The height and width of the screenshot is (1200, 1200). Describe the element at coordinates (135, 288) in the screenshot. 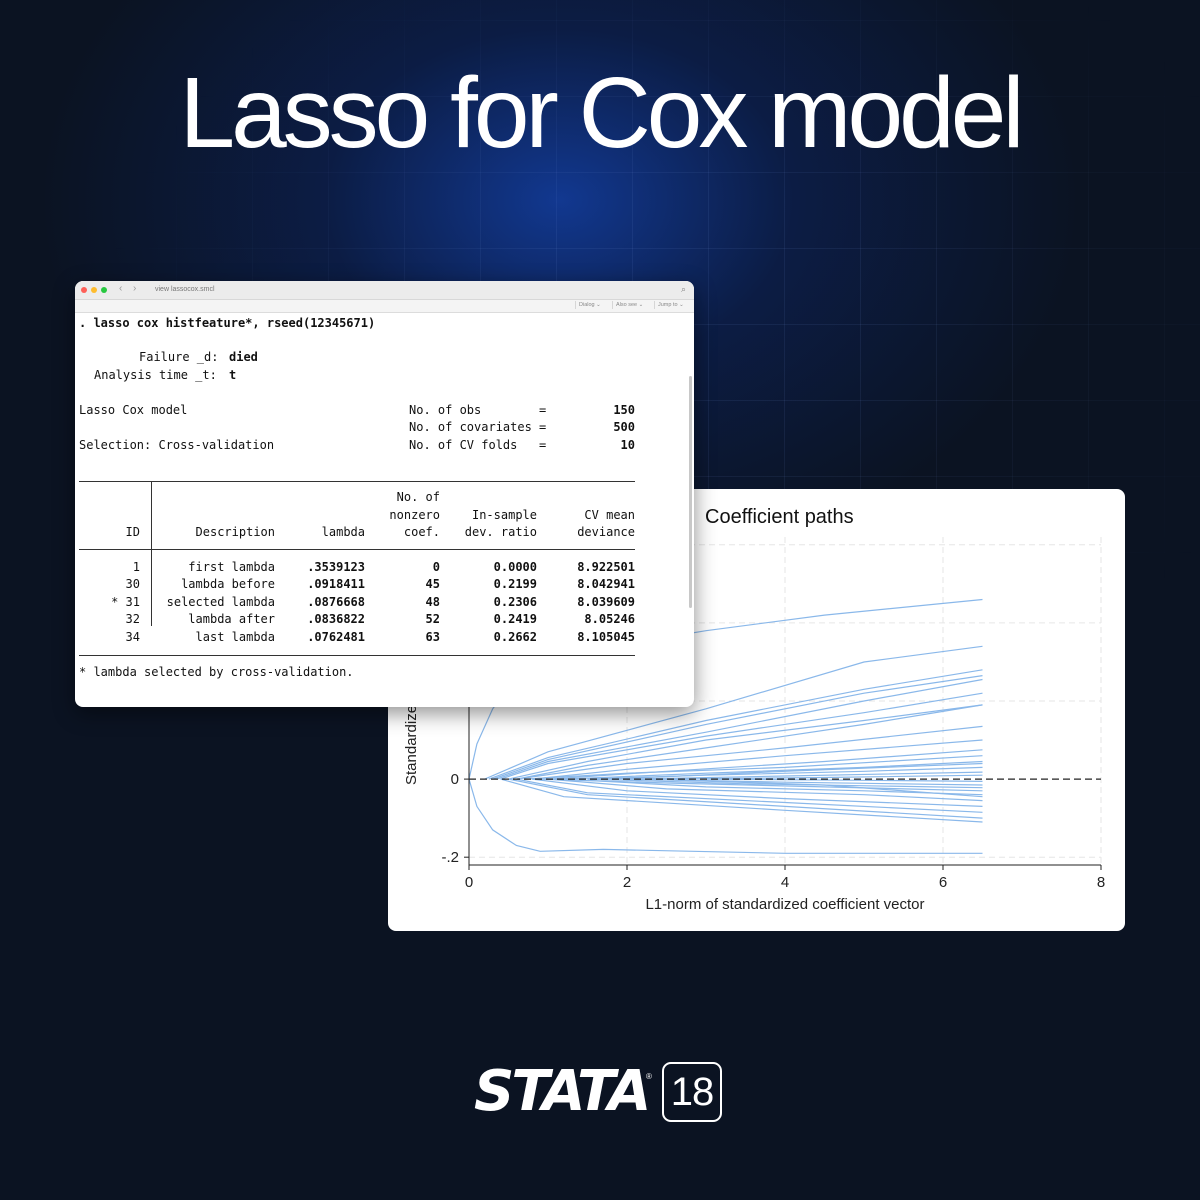

I see `forward-button: ›` at that location.